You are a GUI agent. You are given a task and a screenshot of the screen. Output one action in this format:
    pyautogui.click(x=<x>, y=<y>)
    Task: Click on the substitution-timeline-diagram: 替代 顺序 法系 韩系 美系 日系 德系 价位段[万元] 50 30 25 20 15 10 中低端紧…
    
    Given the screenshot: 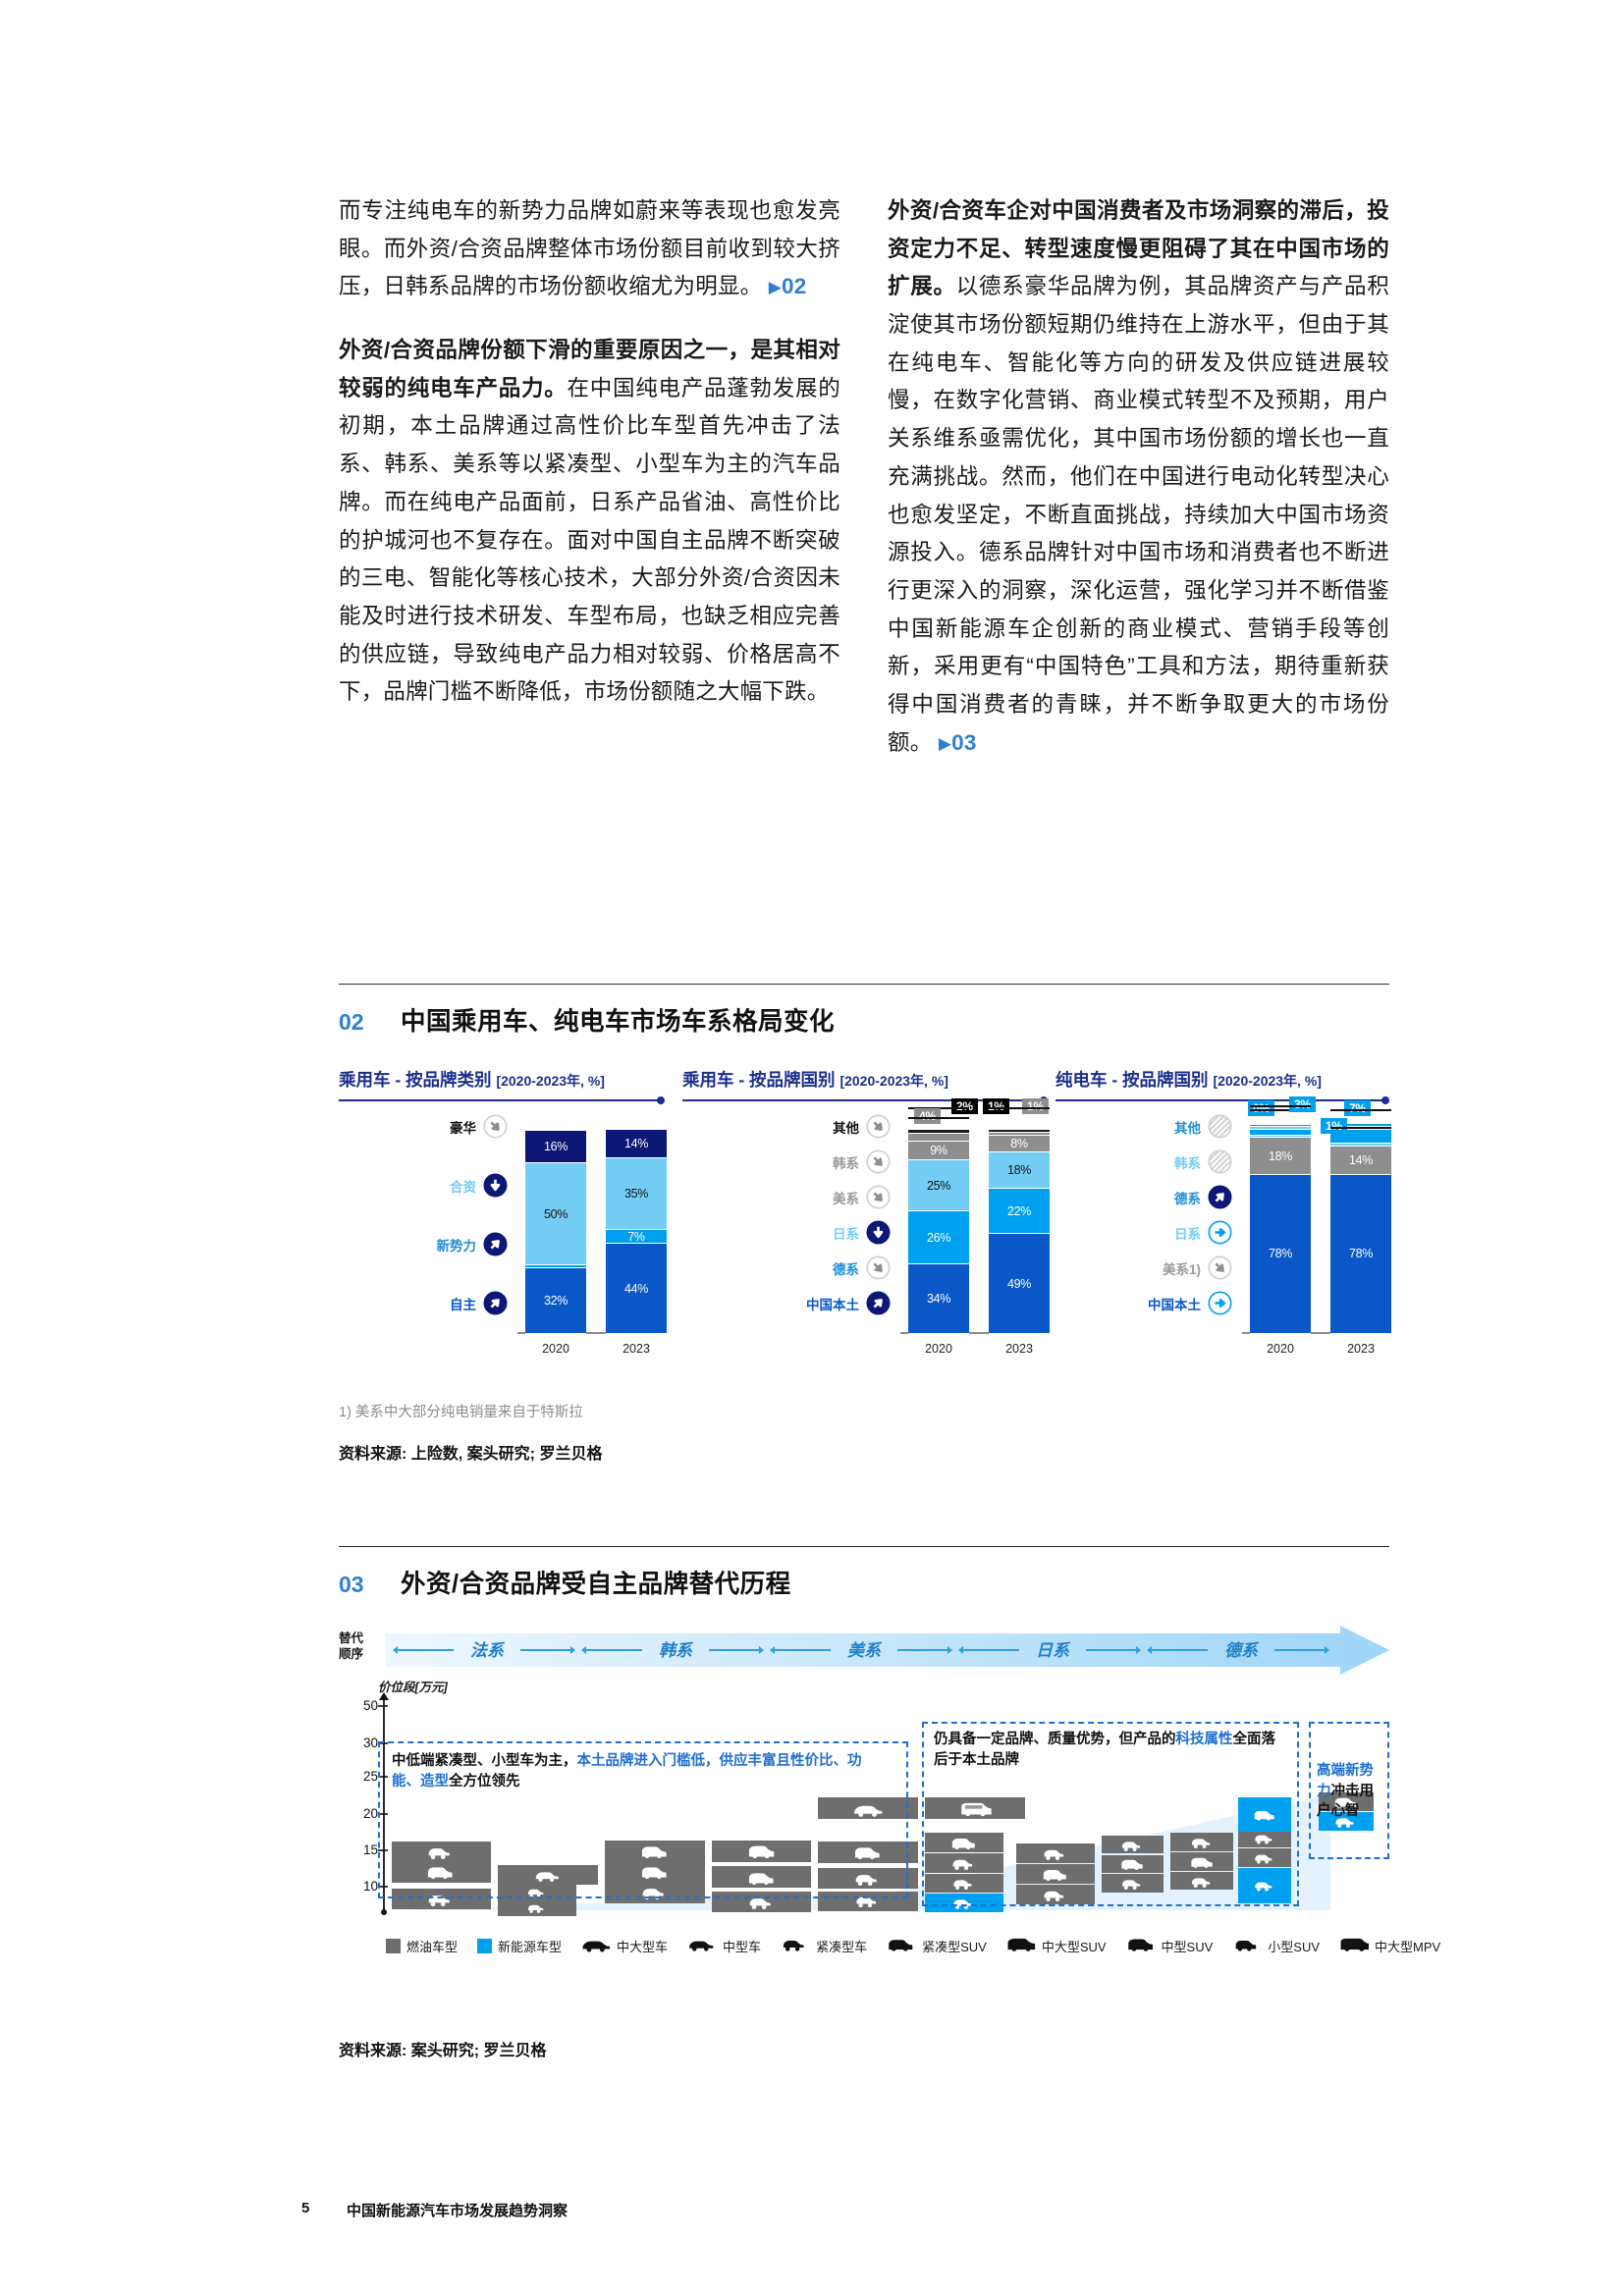 What is the action you would take?
    pyautogui.click(x=889, y=1808)
    